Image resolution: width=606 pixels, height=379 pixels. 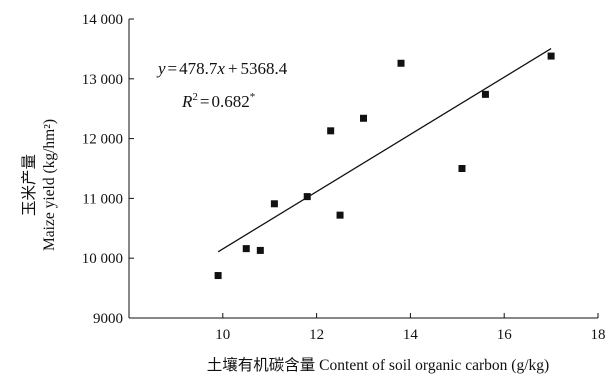 What do you see at coordinates (222, 335) in the screenshot?
I see `x-tick-label: 10` at bounding box center [222, 335].